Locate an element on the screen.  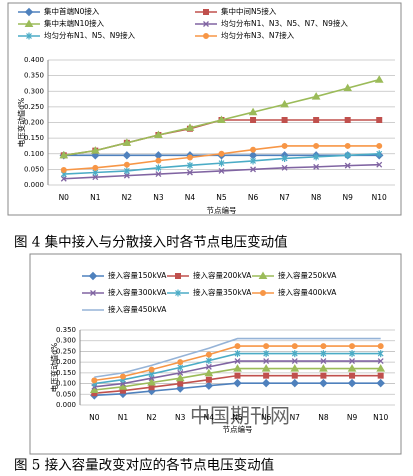
x-tick-label: N4 is located at coordinates (190, 197).